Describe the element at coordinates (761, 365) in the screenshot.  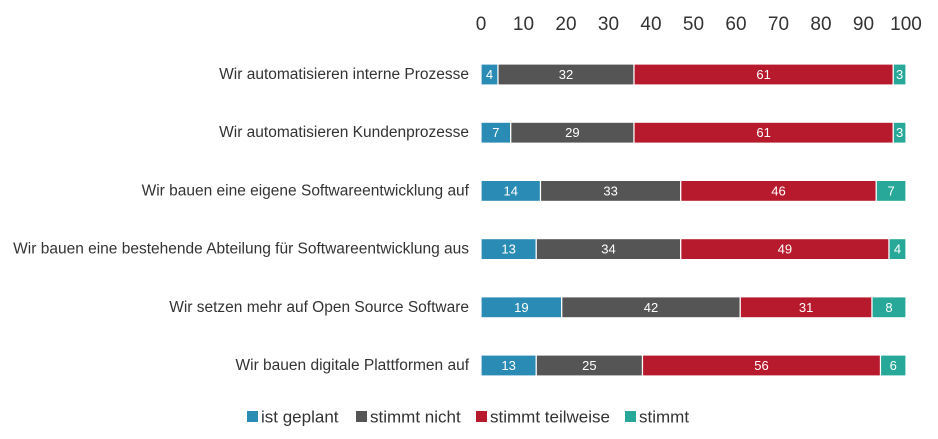
I see `bar-value-label: 56` at that location.